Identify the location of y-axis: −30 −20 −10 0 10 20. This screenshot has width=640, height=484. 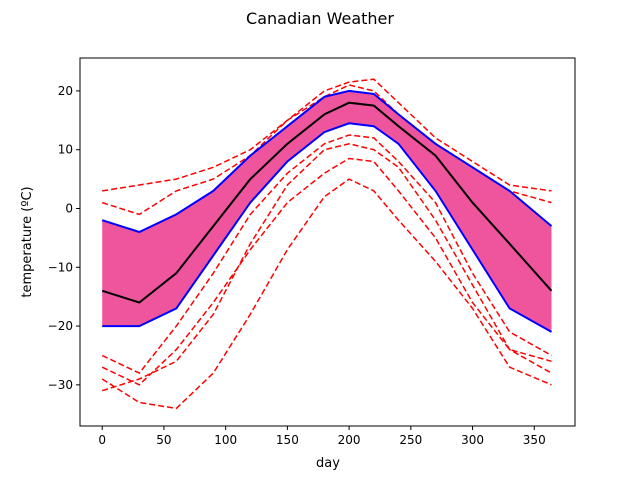
(64, 238).